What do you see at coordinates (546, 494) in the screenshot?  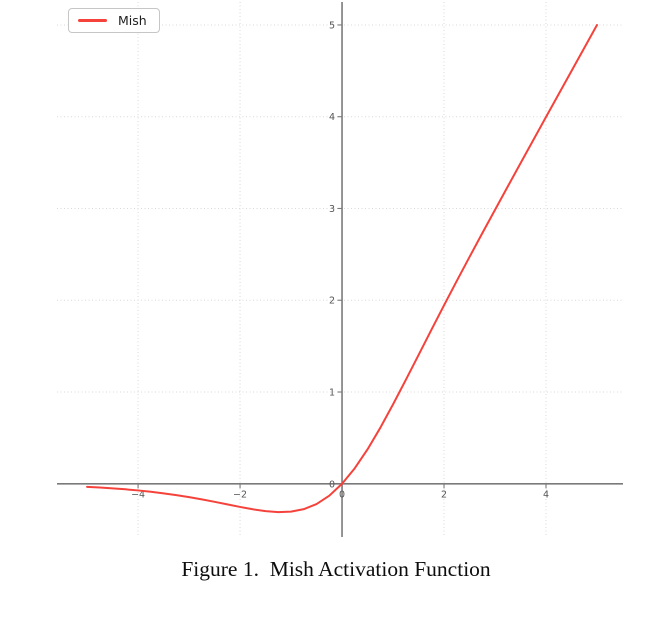 I see `x-tick-label: 4` at bounding box center [546, 494].